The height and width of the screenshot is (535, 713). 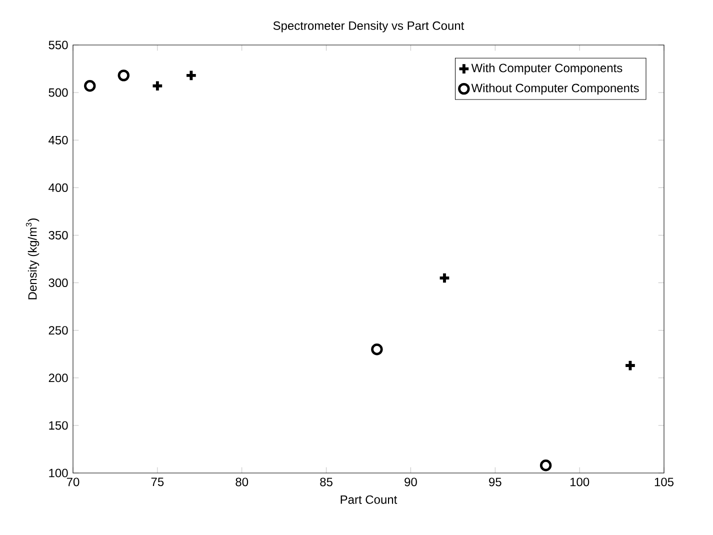 What do you see at coordinates (326, 482) in the screenshot?
I see `x-tick-label: 85` at bounding box center [326, 482].